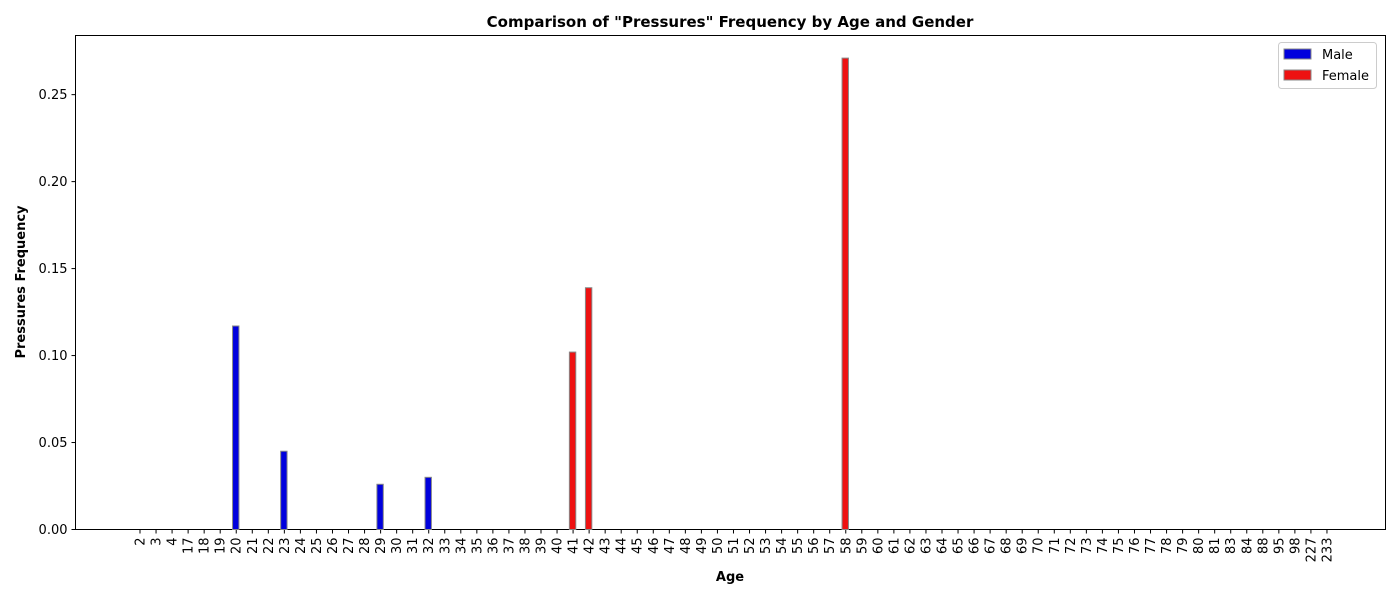  Describe the element at coordinates (269, 546) in the screenshot. I see `x-tick-label: 22` at that location.